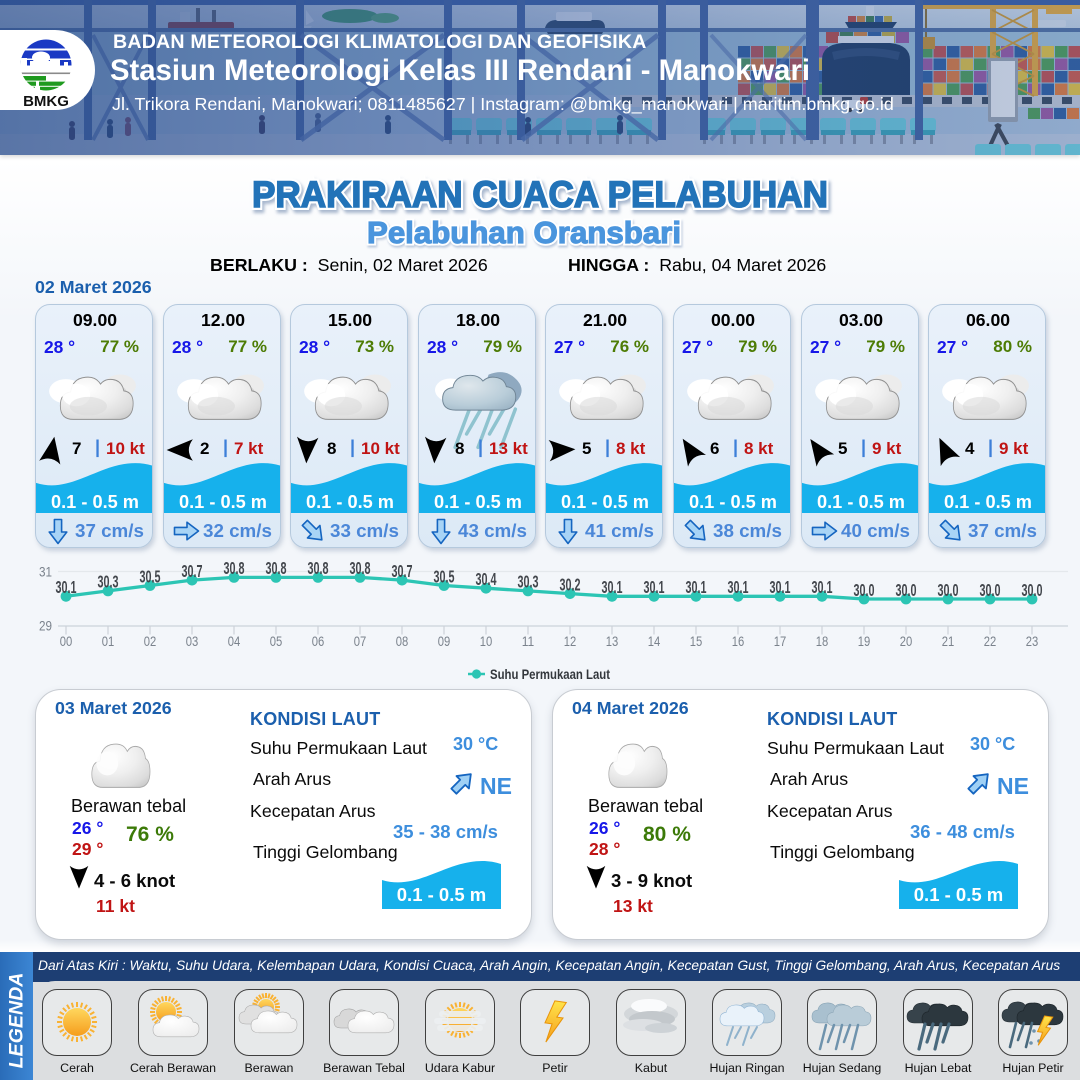 The width and height of the screenshot is (1080, 1085). I want to click on svg-text: 00, so click(66, 641).